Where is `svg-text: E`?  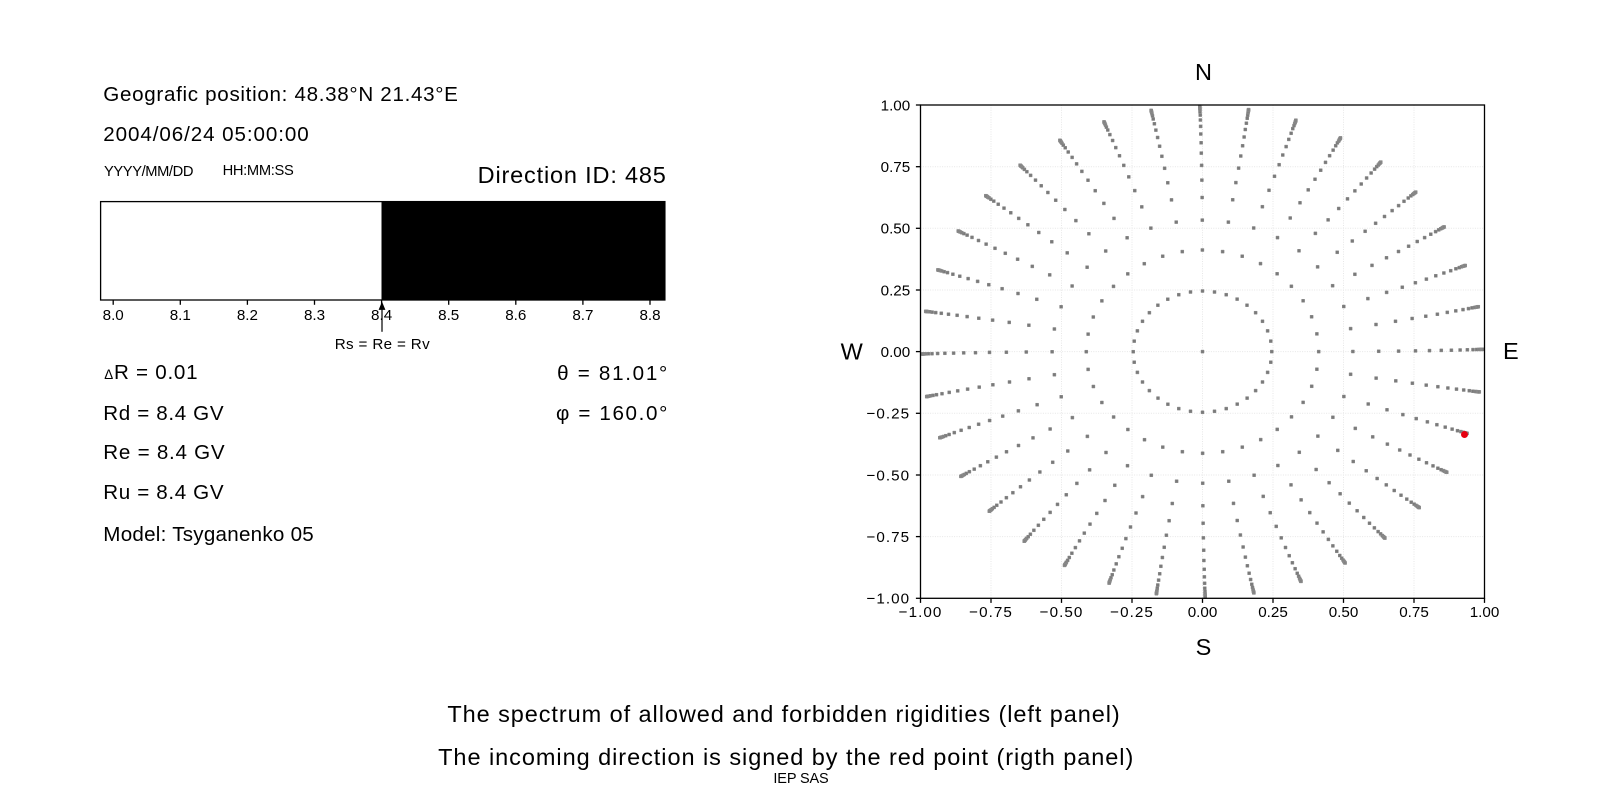
svg-text: E is located at coordinates (1511, 351).